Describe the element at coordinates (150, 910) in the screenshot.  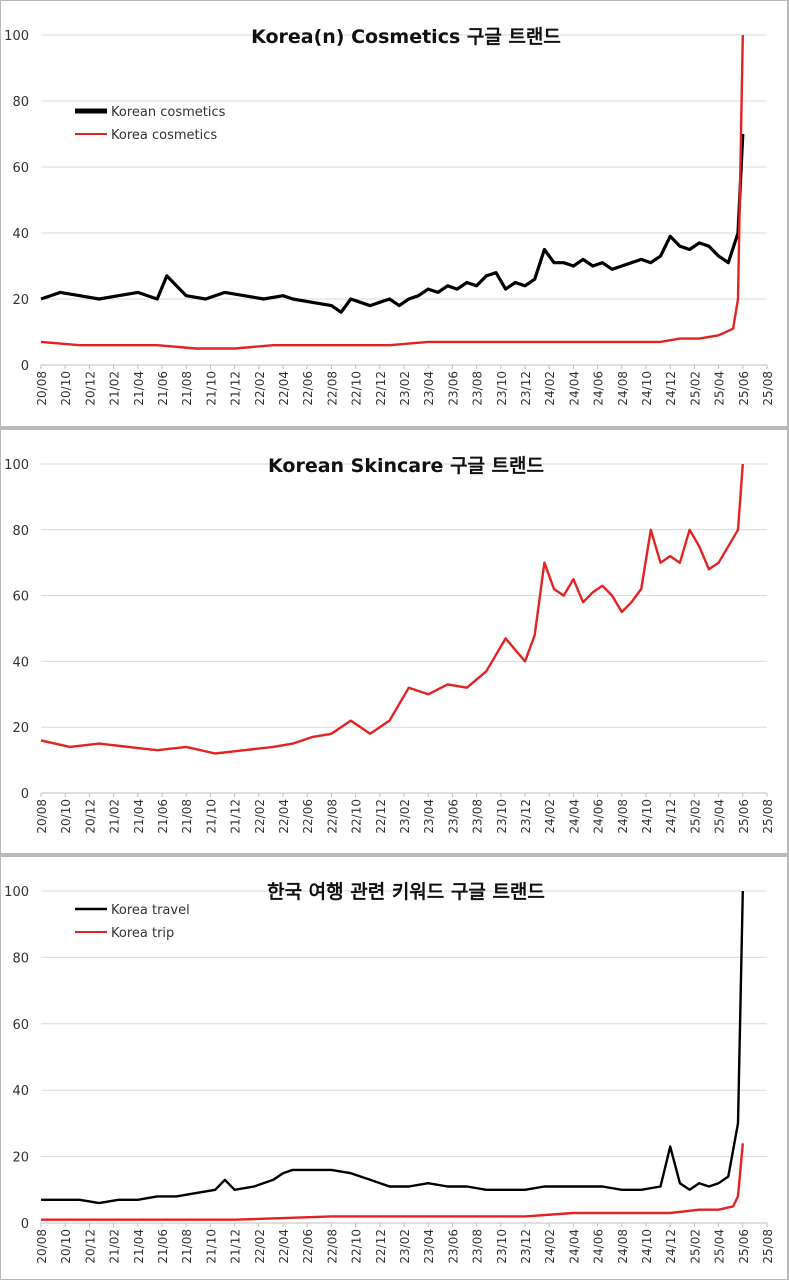
I see `legend-label: Korea travel` at that location.